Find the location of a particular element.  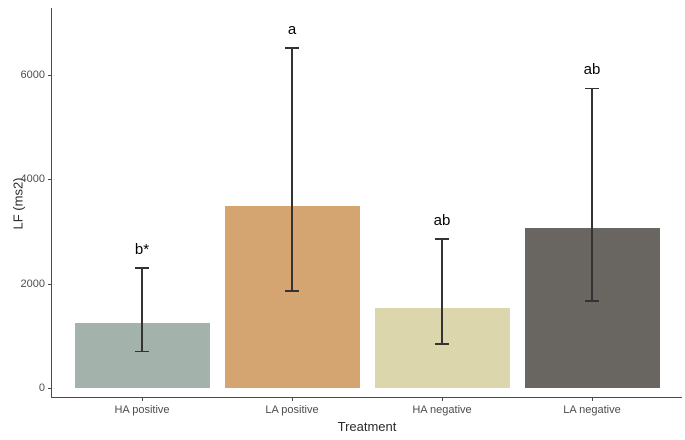

x-tick-label-ha-positive: HA positive is located at coordinates (142, 410).